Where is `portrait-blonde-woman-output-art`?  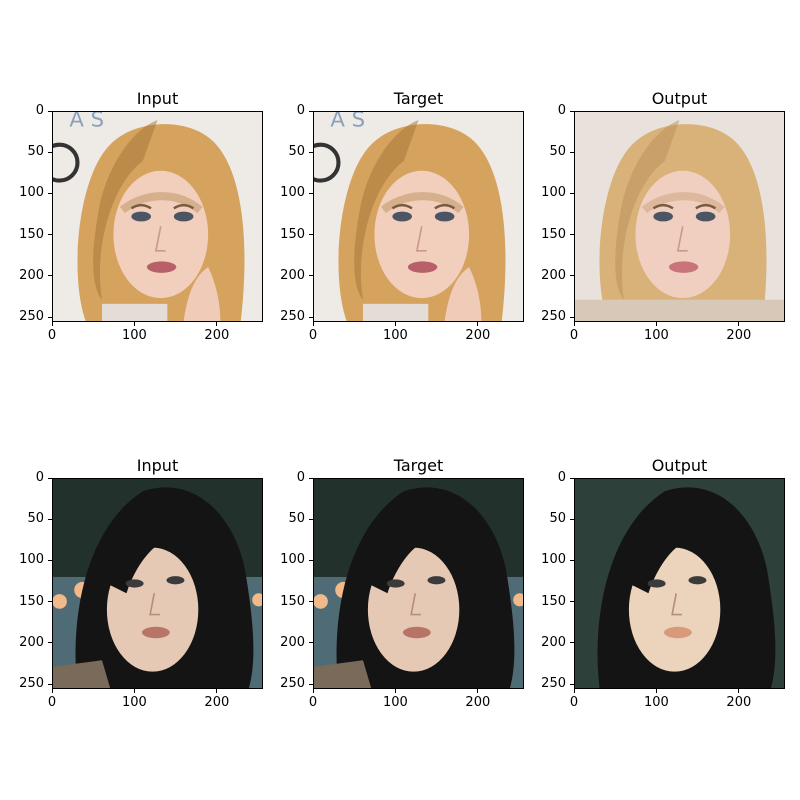
portrait-blonde-woman-output-art is located at coordinates (679, 216).